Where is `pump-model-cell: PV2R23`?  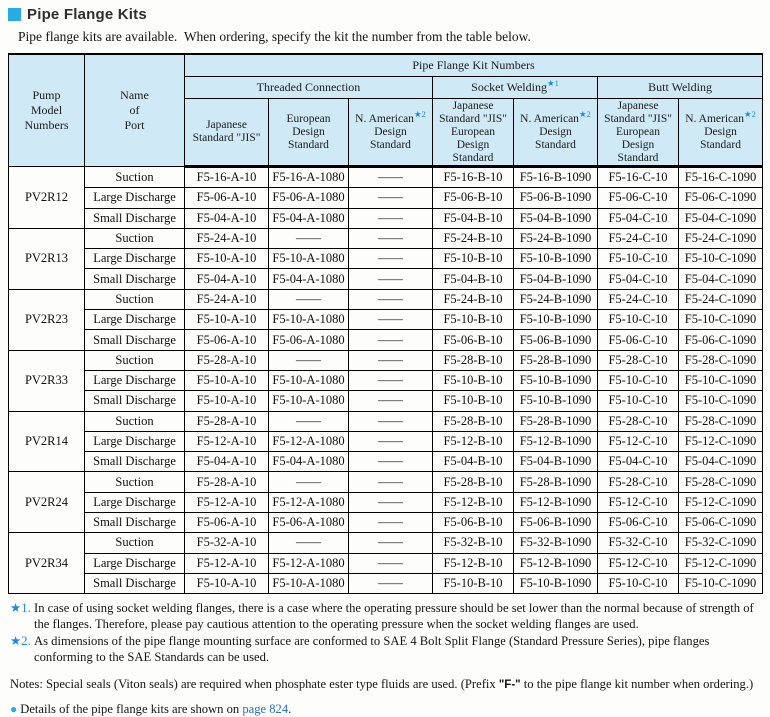
pump-model-cell: PV2R23 is located at coordinates (46, 319).